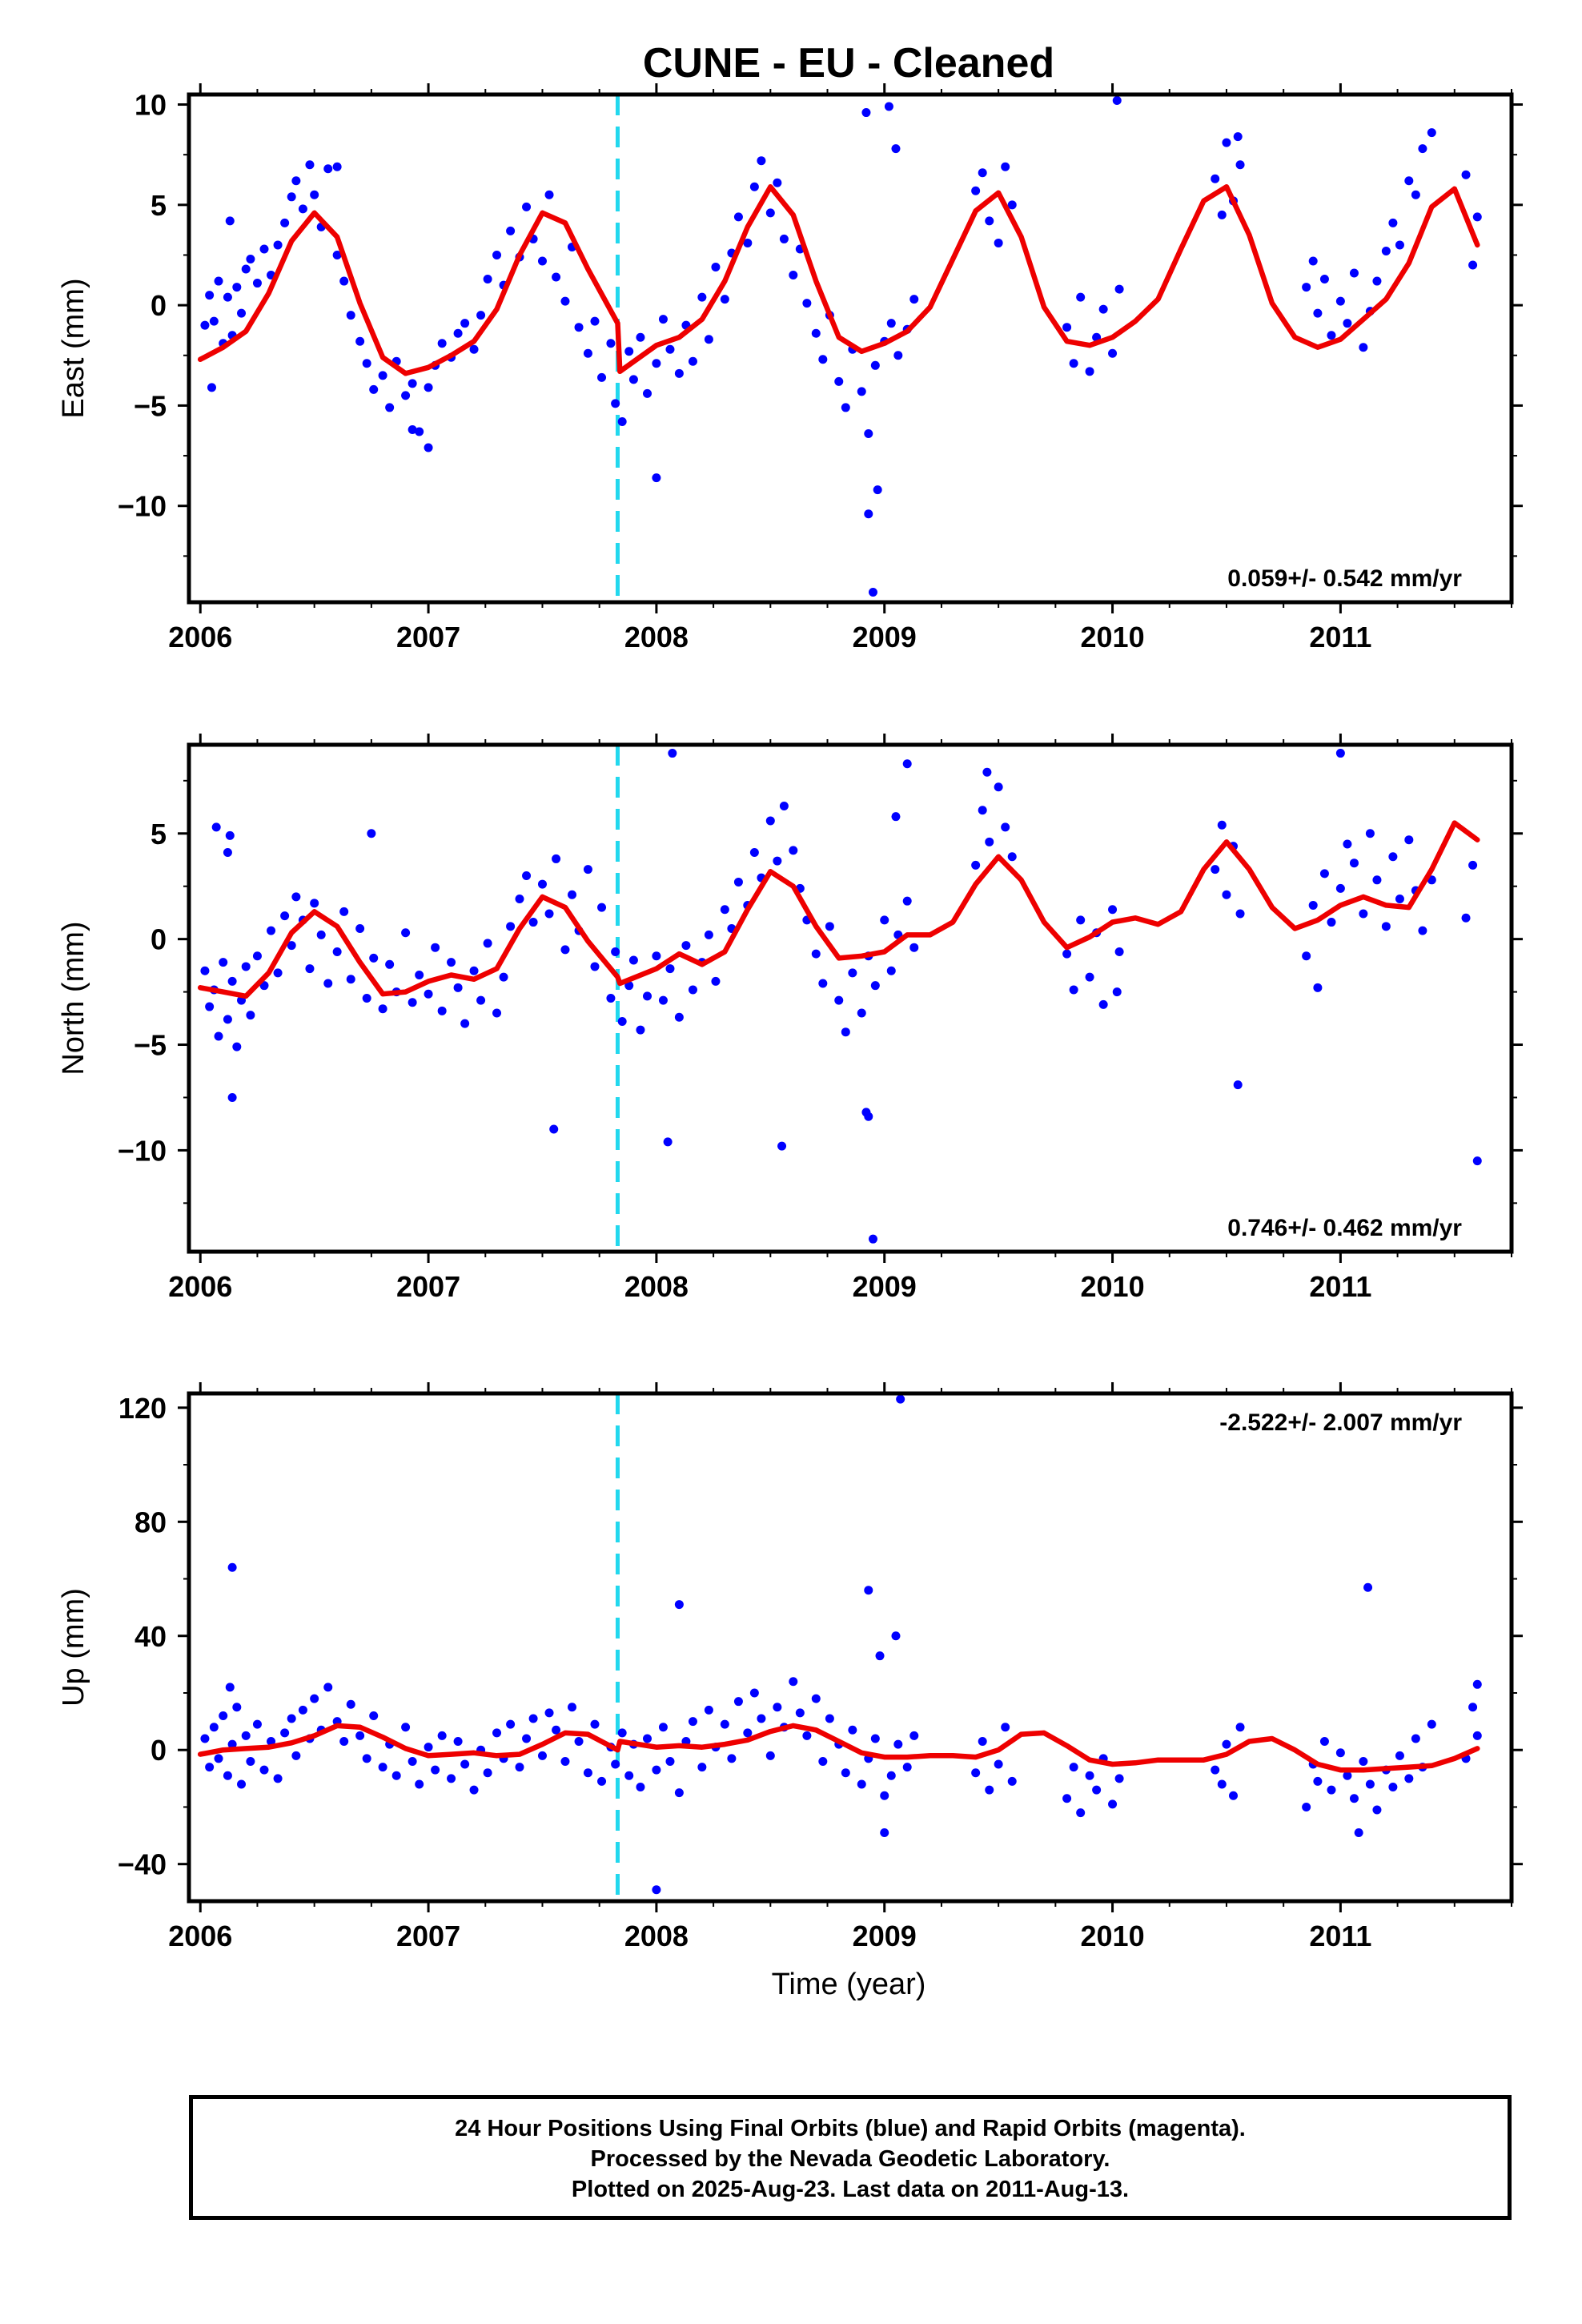 This screenshot has width=1582, height=2324. What do you see at coordinates (159, 1750) in the screenshot?
I see `y-tick-label-up-3: 0` at bounding box center [159, 1750].